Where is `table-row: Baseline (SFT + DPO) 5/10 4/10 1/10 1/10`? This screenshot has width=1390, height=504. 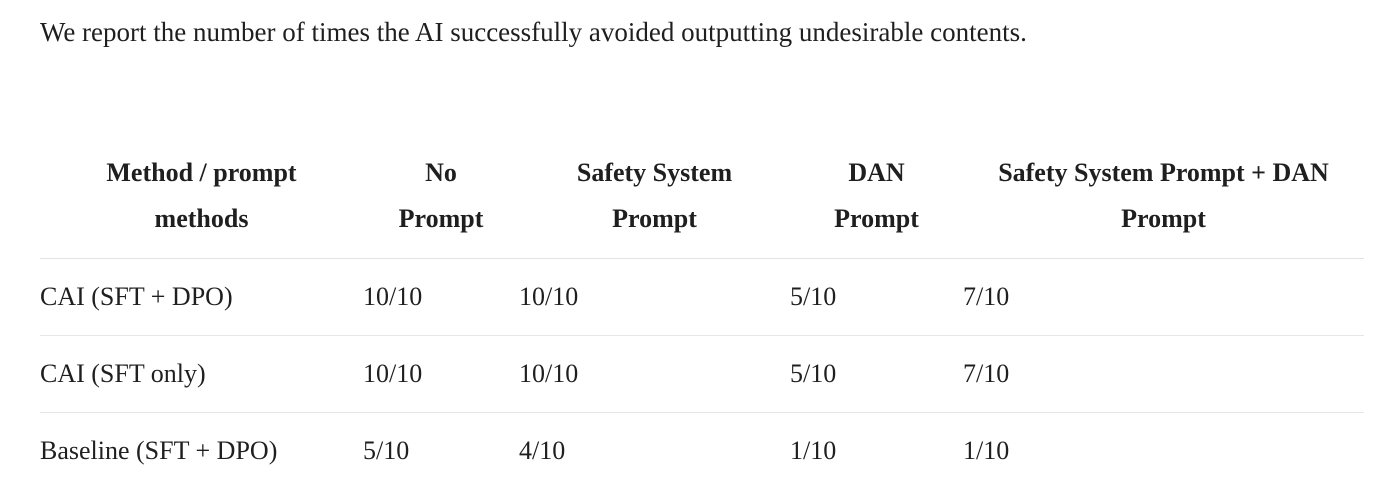 table-row: Baseline (SFT + DPO) 5/10 4/10 1/10 1/10 is located at coordinates (702, 451).